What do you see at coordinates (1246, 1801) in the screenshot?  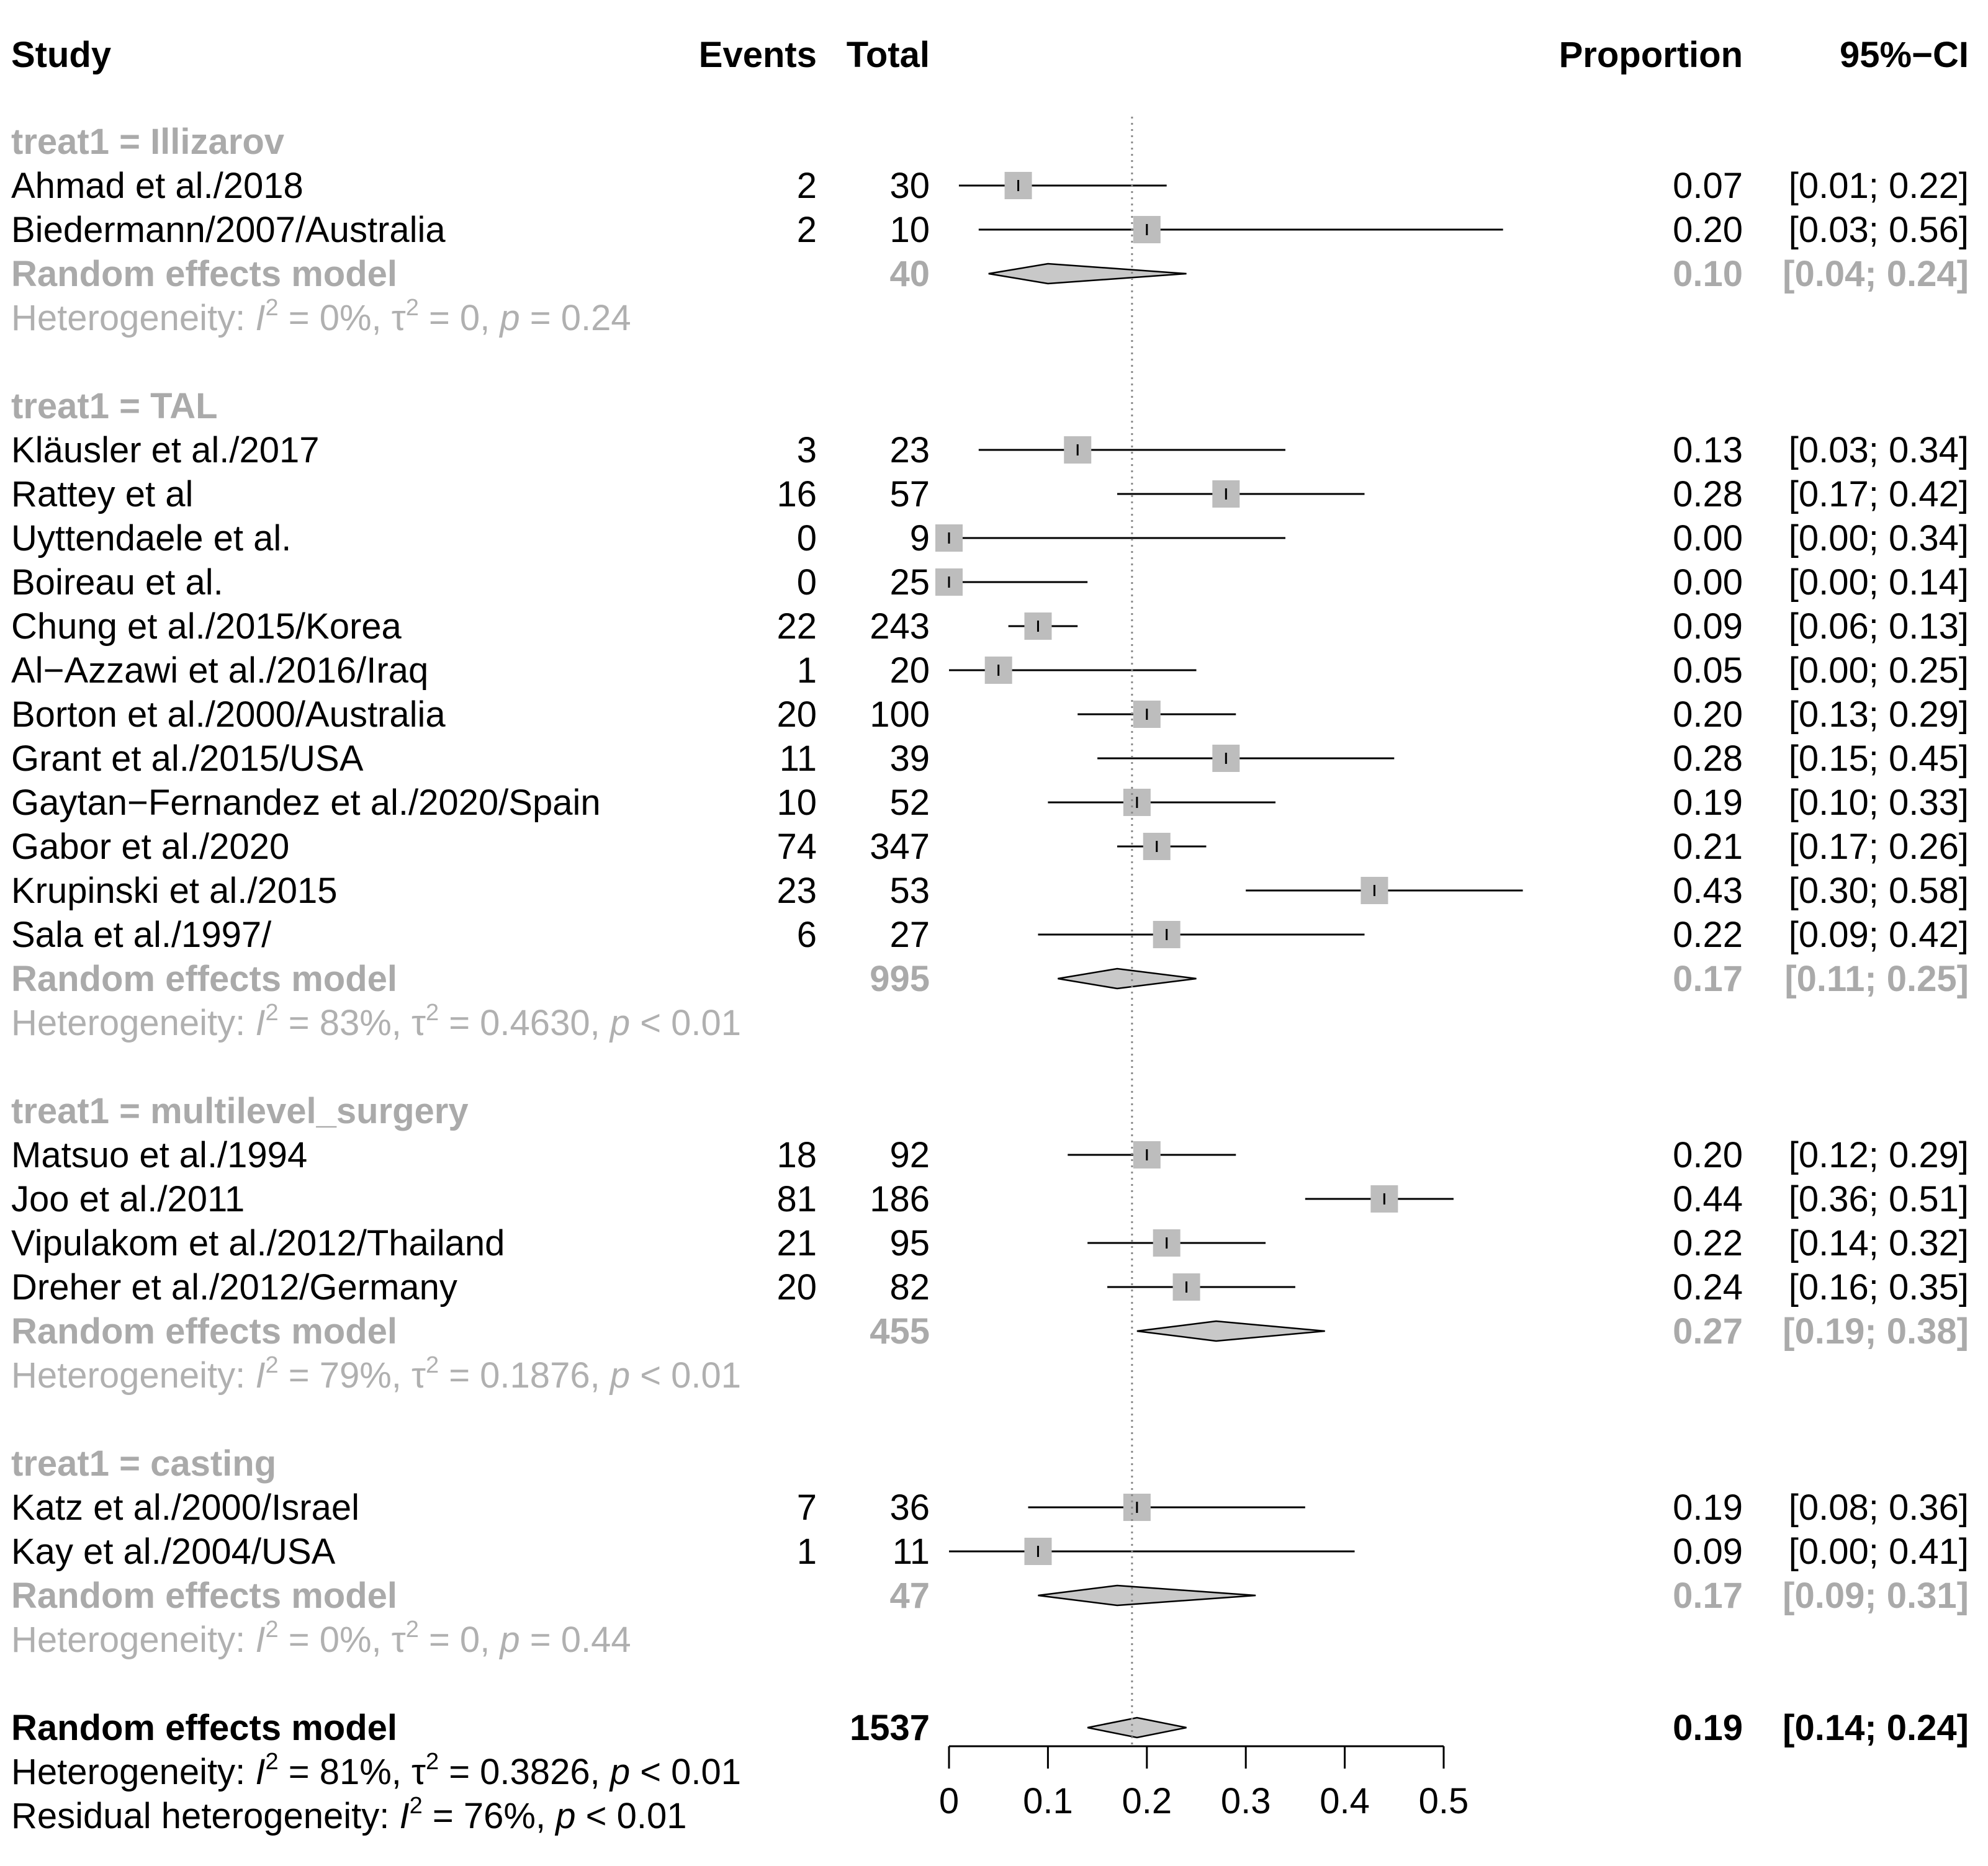 I see `x-tick-label: 0.3` at bounding box center [1246, 1801].